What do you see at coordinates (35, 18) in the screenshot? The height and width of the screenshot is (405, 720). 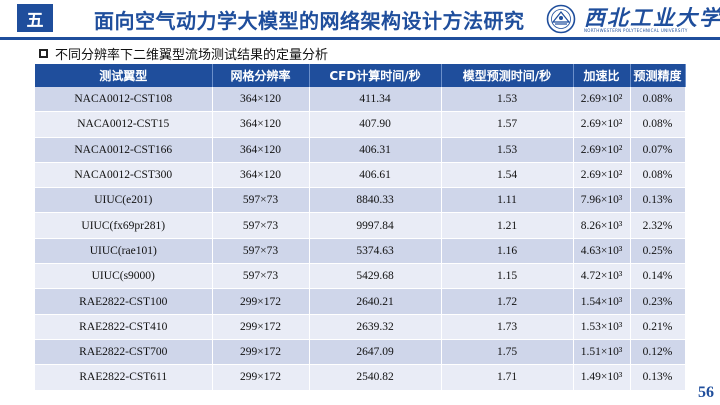 I see `section-number-badge: 五` at bounding box center [35, 18].